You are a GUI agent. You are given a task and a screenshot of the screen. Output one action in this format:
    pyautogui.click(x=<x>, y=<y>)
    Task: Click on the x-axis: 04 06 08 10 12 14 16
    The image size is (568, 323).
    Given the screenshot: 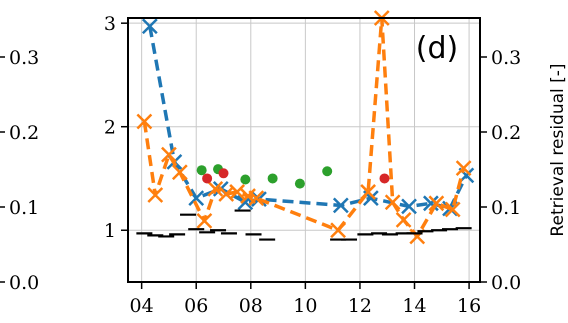 What is the action you would take?
    pyautogui.click(x=306, y=299)
    